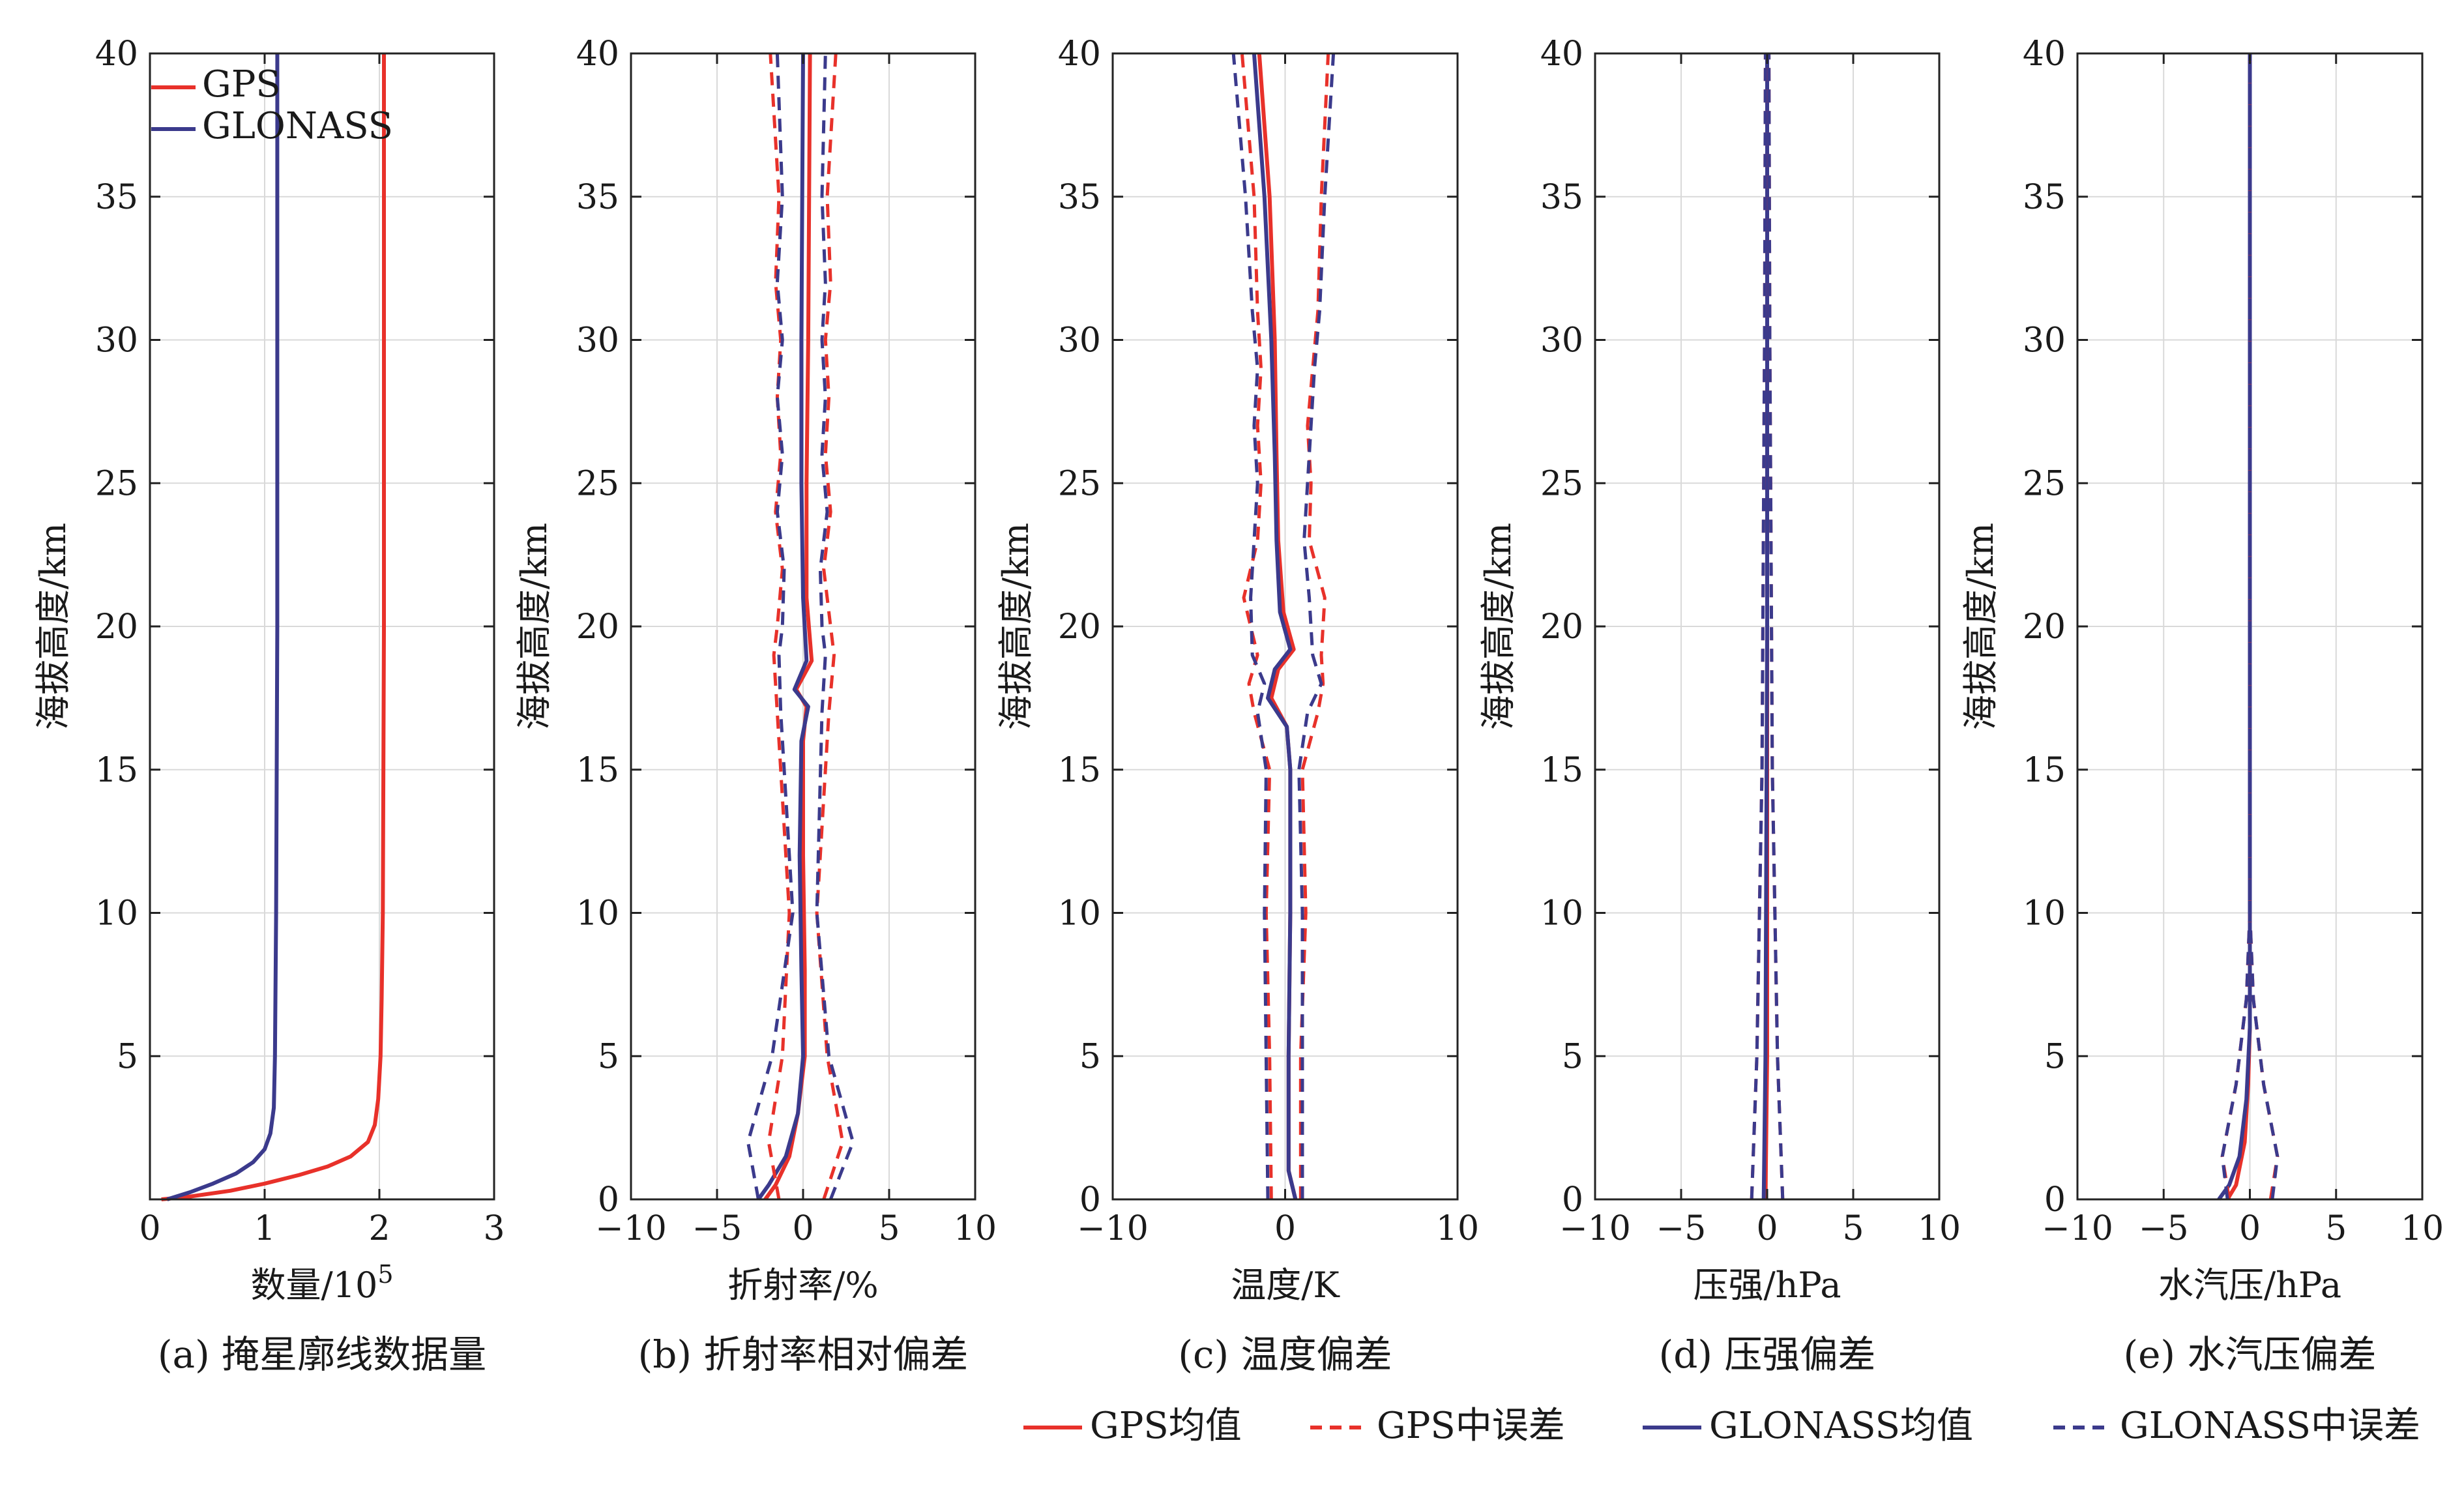 The width and height of the screenshot is (2464, 1494). I want to click on x-axis-label: 数量/105, so click(322, 1283).